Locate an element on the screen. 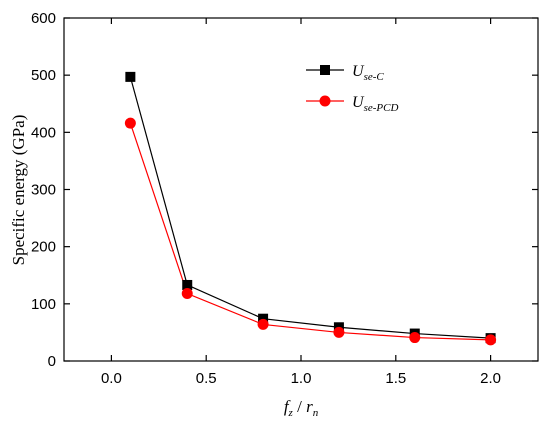 The height and width of the screenshot is (426, 550). legend-label-se-pcd: Use-PCD is located at coordinates (375, 104).